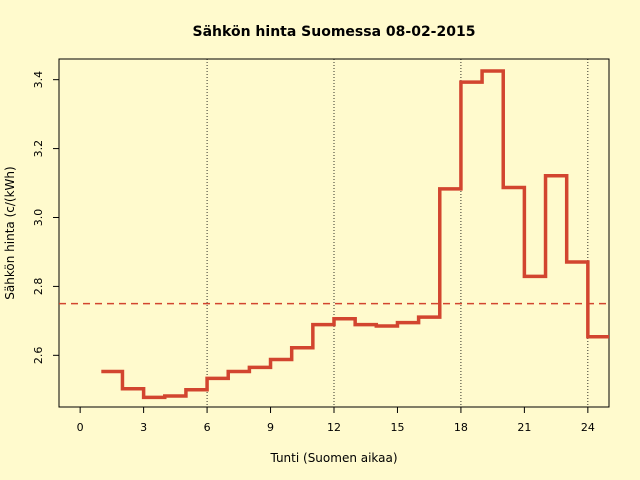 This screenshot has width=640, height=480. Describe the element at coordinates (38, 80) in the screenshot. I see `y-tick-label-3.4: 3.4` at that location.